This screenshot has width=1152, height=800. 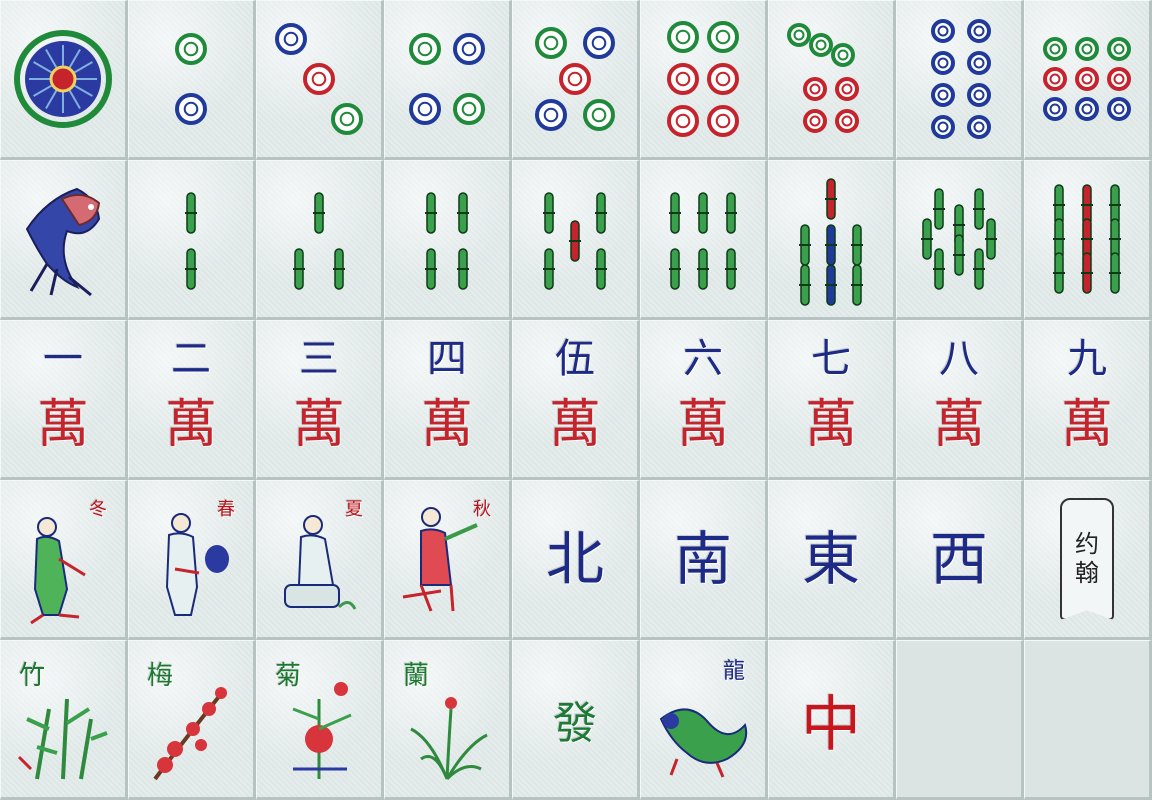 I want to click on flower-label: 蘭, so click(x=416, y=676).